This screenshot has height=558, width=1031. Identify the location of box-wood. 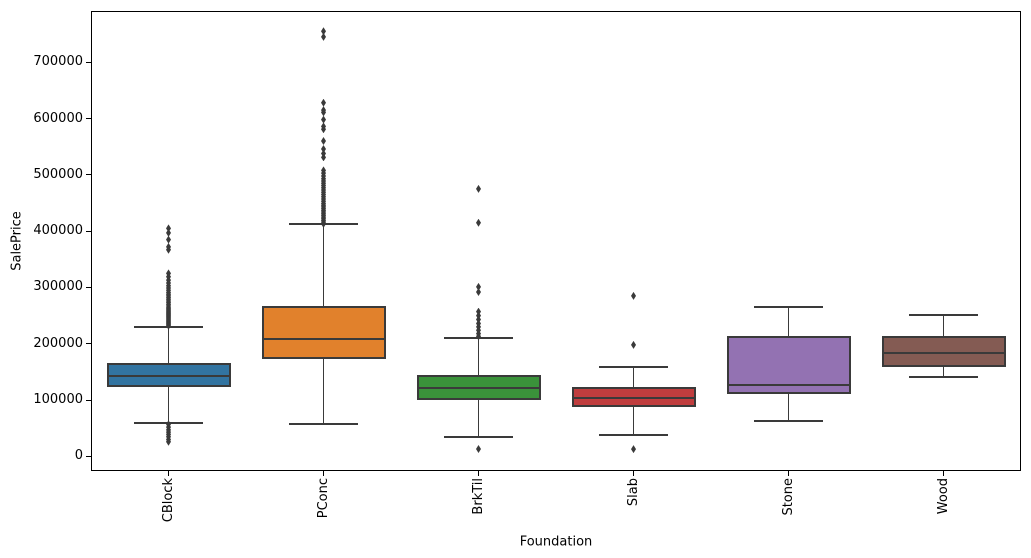
(943, 351).